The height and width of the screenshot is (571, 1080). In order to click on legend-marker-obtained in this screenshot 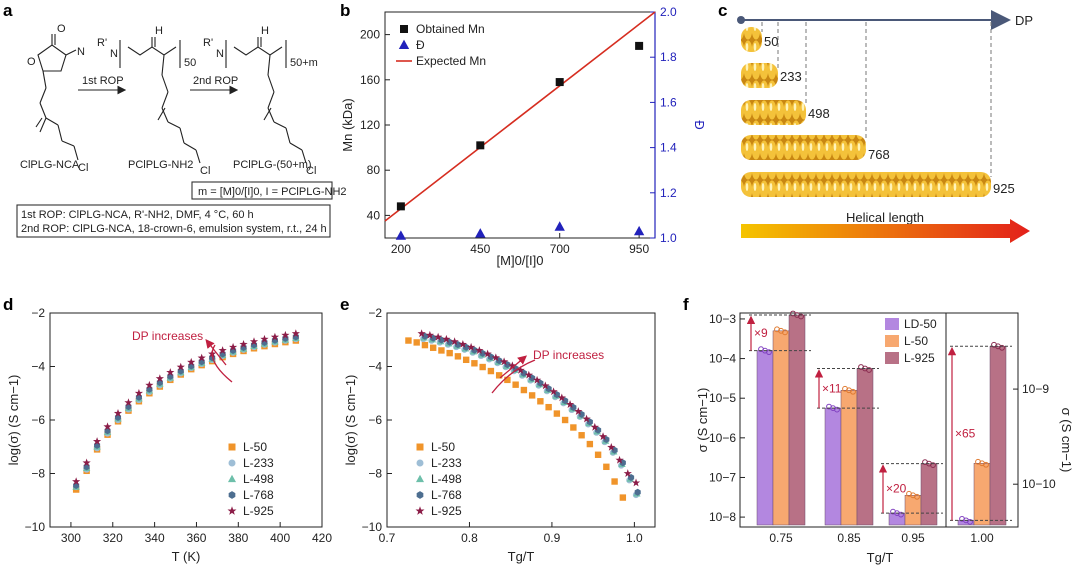, I will do `click(404, 29)`.